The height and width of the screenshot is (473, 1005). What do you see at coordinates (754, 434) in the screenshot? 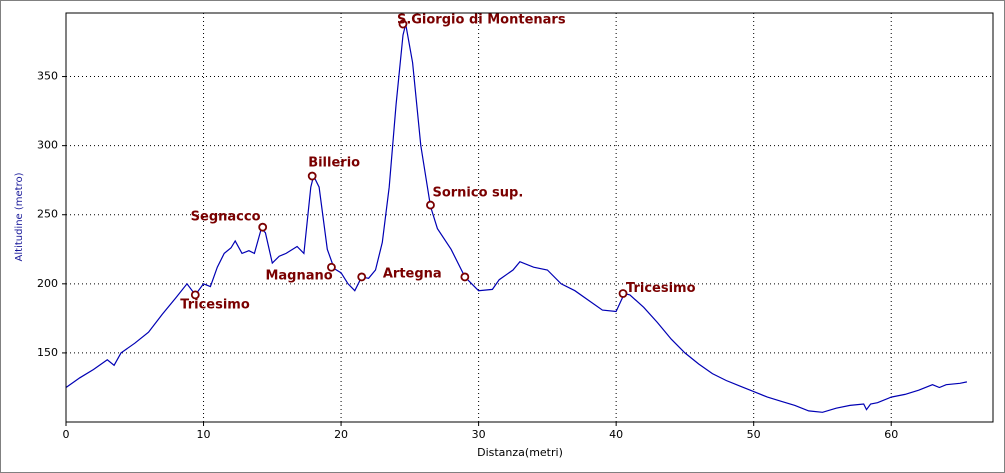
I see `x-tick-label: 50` at bounding box center [754, 434].